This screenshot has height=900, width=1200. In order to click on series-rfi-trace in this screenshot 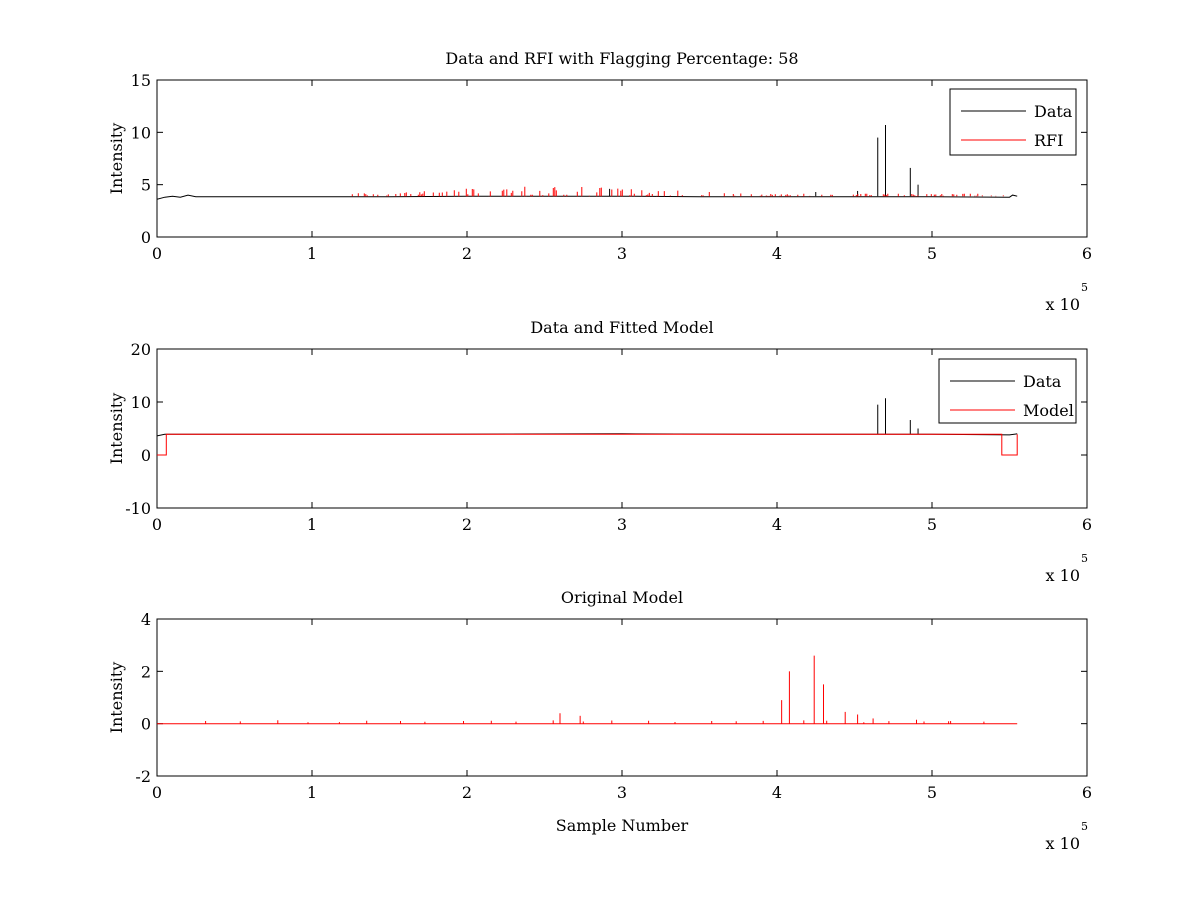, I will do `click(677, 191)`.